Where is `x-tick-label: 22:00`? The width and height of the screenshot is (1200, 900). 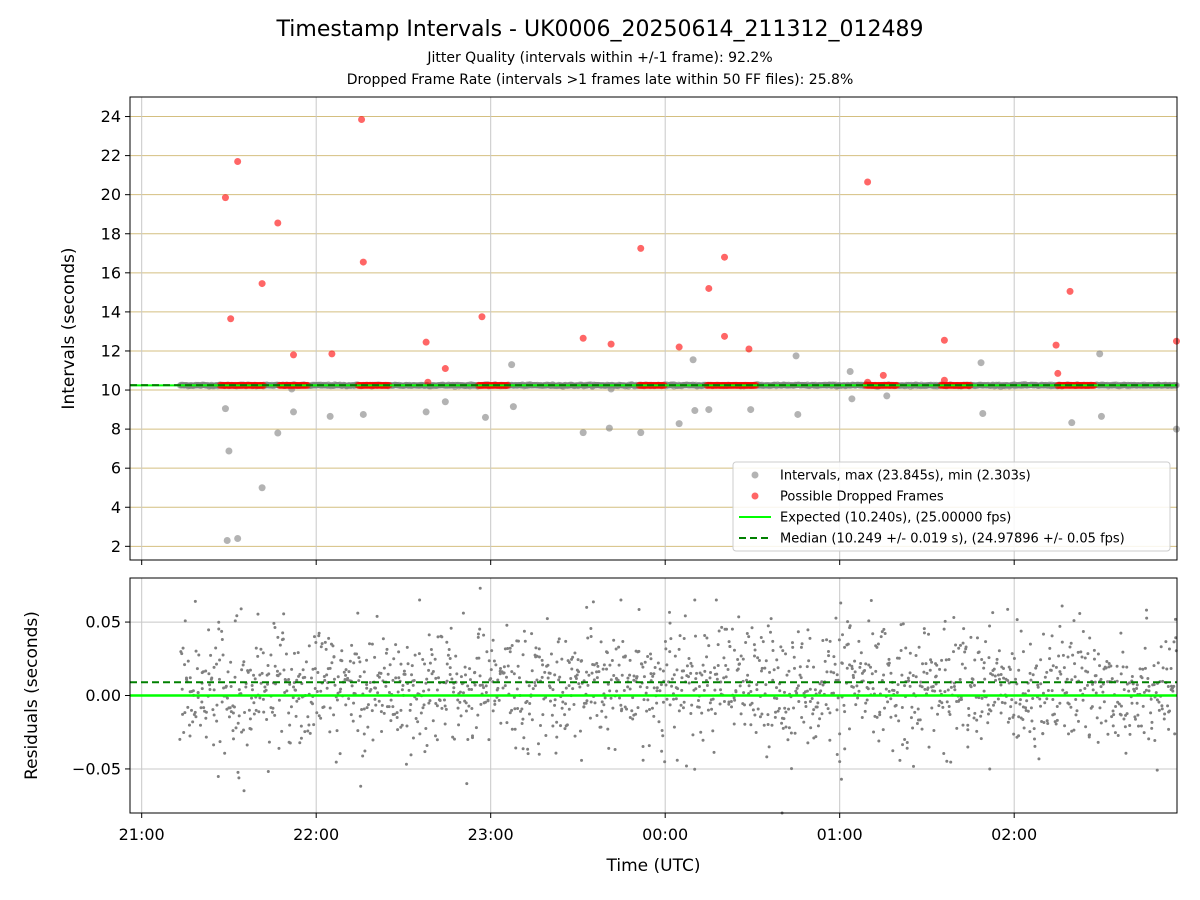 x-tick-label: 22:00 is located at coordinates (316, 834).